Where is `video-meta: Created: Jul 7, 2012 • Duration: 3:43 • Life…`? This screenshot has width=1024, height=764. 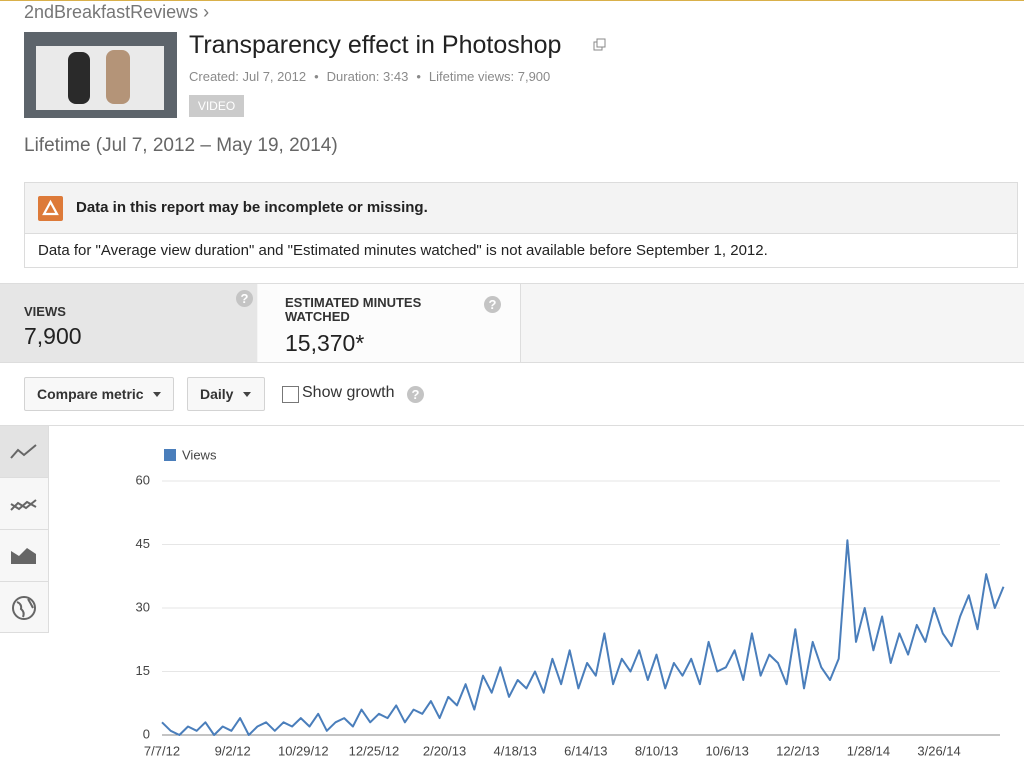 video-meta: Created: Jul 7, 2012 • Duration: 3:43 • Life… is located at coordinates (369, 76).